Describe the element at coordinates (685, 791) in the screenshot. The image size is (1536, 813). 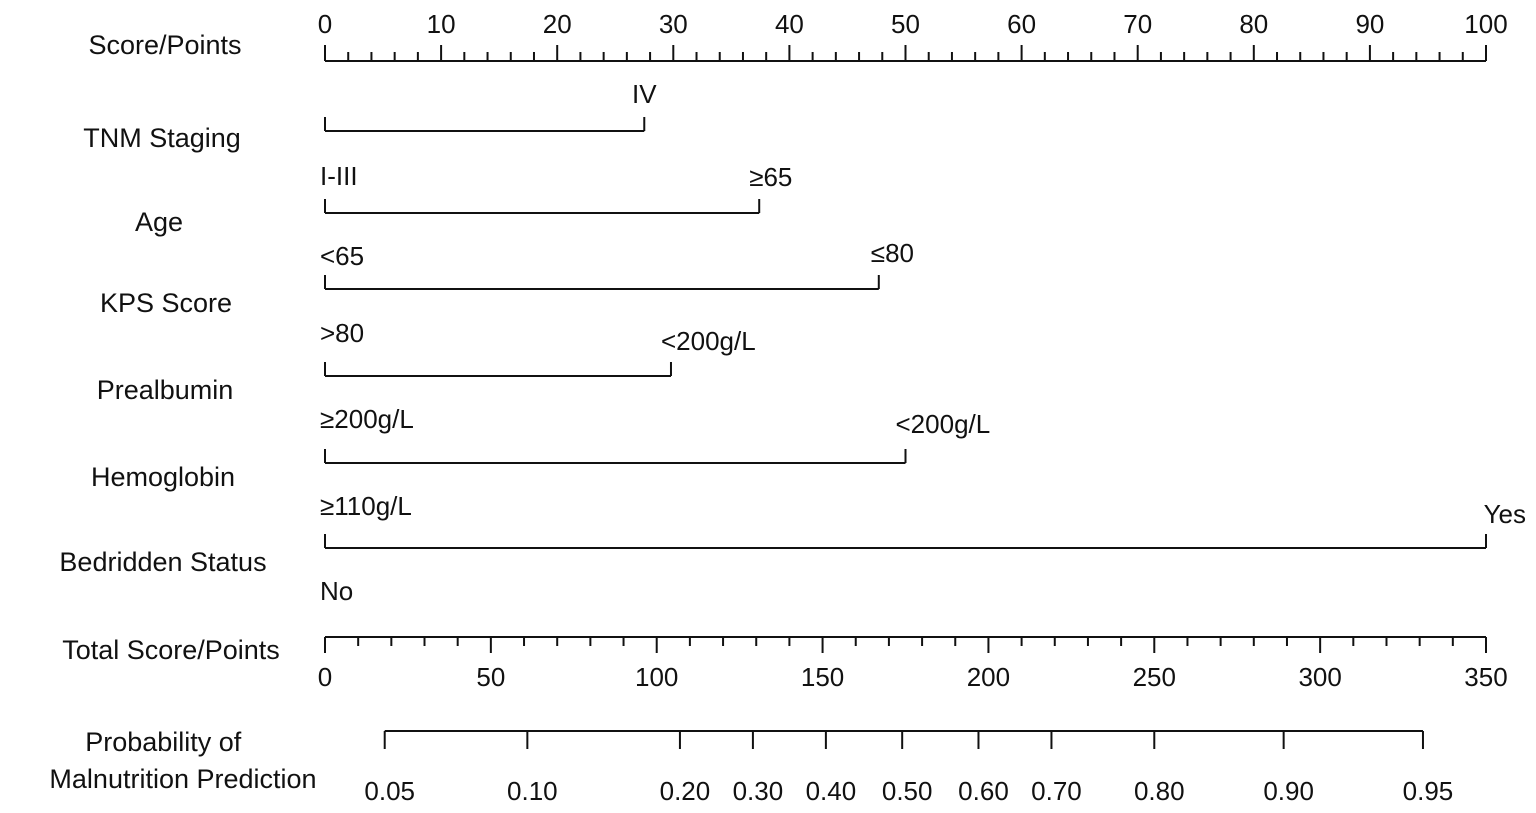
I see `probability-axis-tick-label: 0.20` at that location.